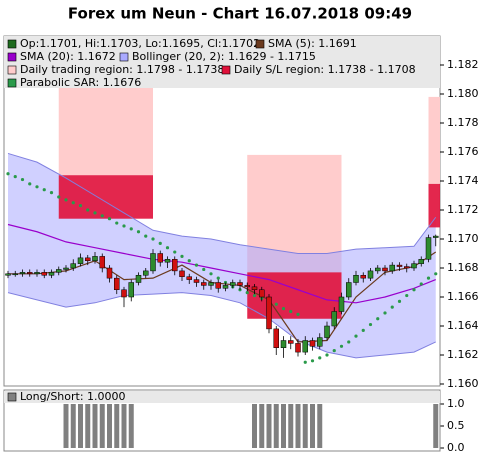 The height and width of the screenshot is (457, 480). Describe the element at coordinates (463, 267) in the screenshot. I see `y-tick-label: 1.168` at that location.